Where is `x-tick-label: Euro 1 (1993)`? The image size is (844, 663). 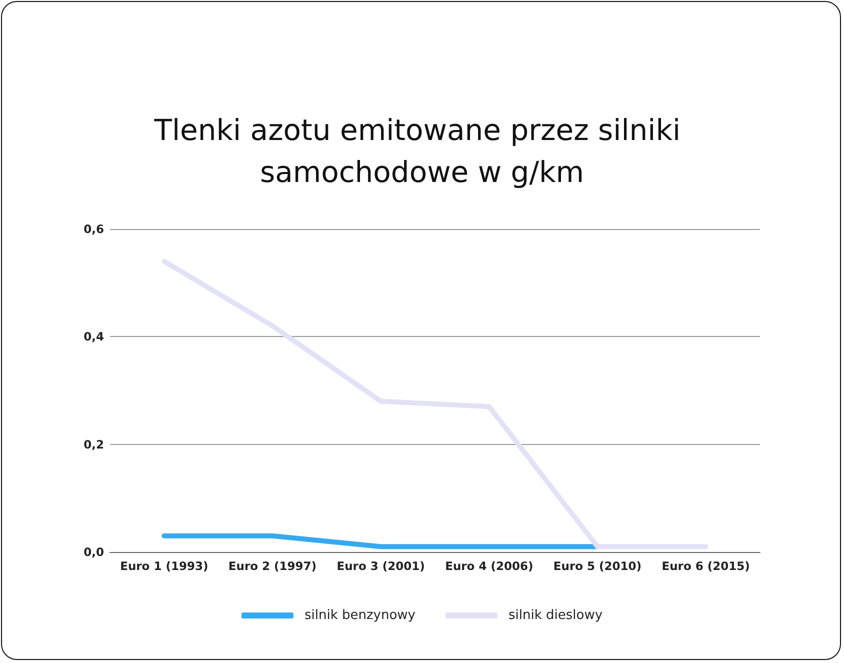
x-tick-label: Euro 1 (1993) is located at coordinates (164, 566).